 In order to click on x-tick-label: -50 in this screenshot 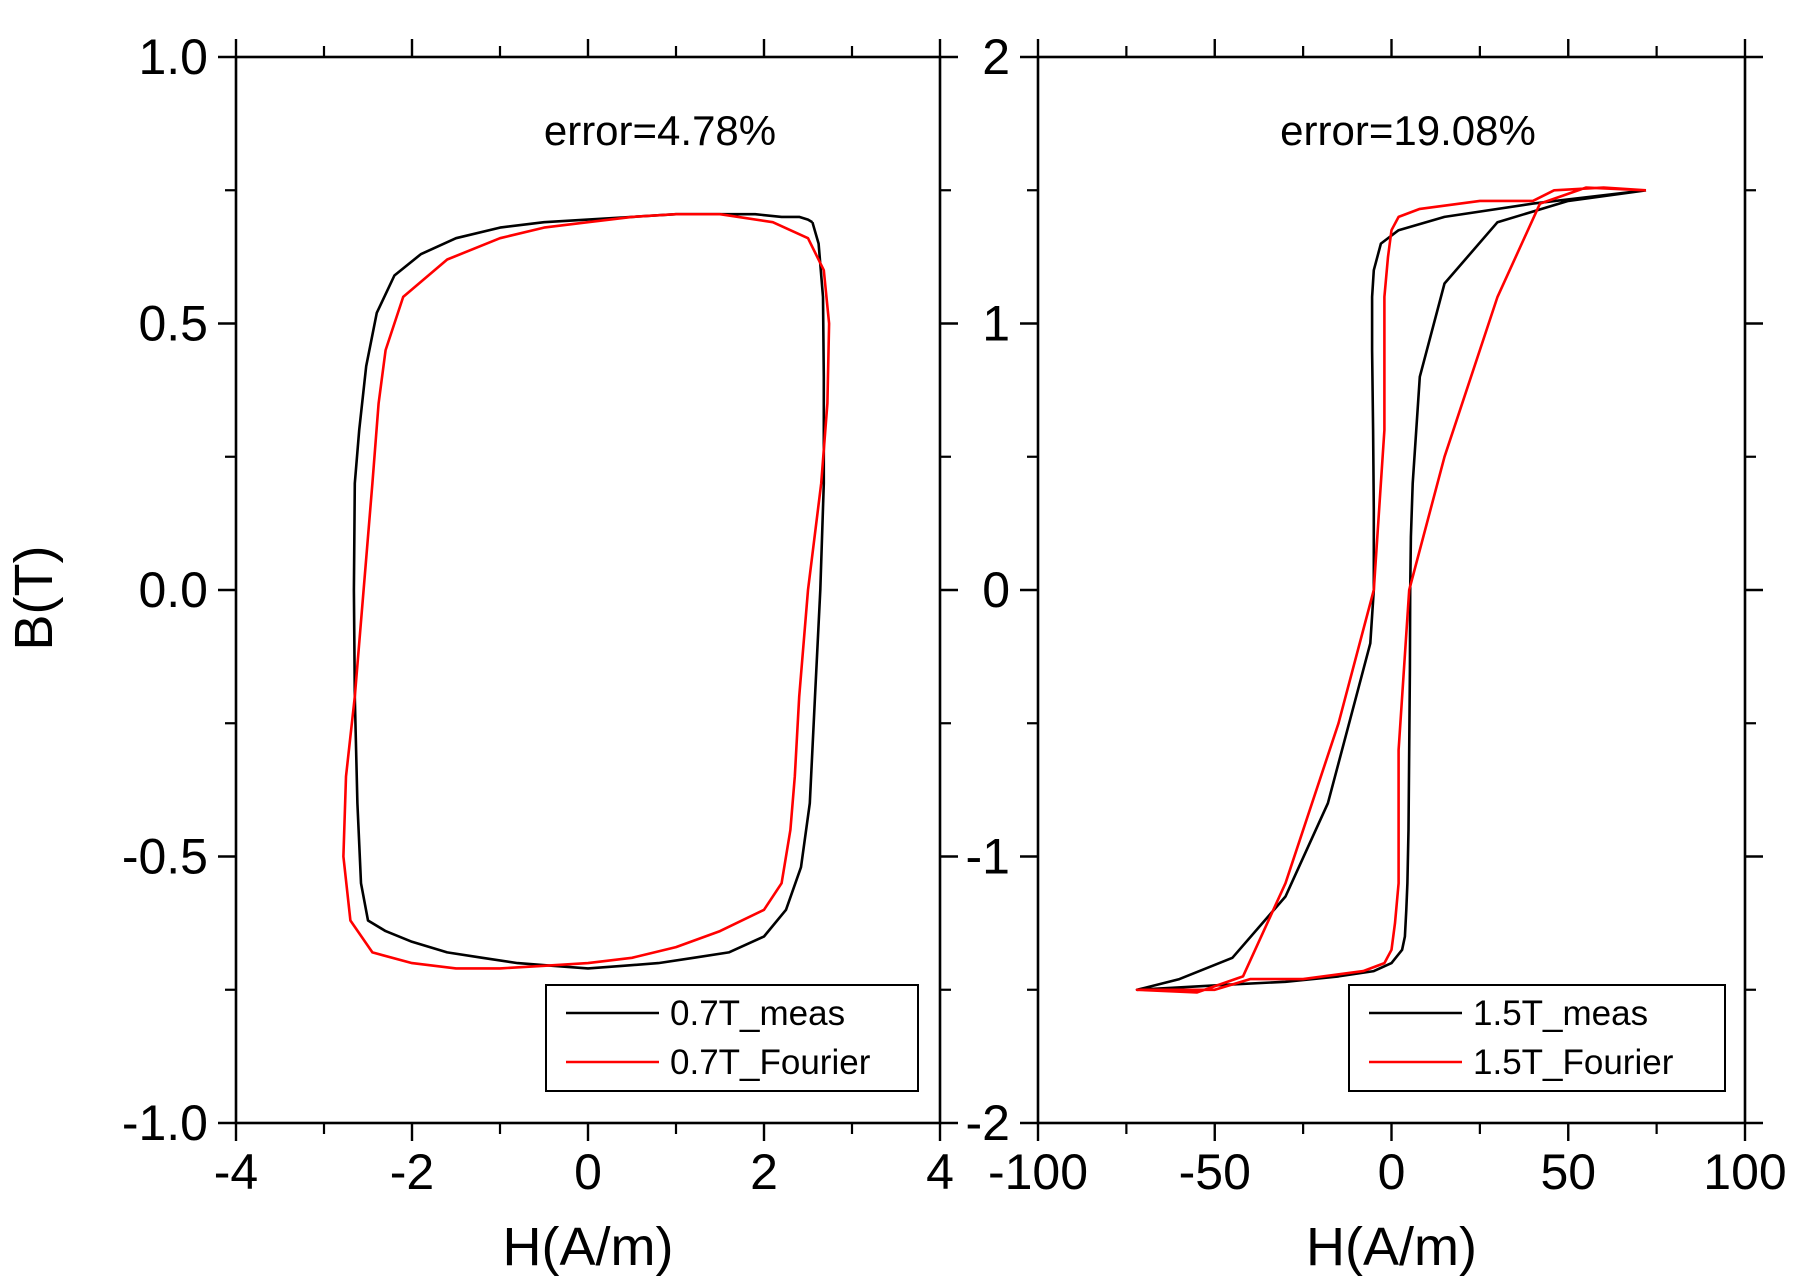, I will do `click(1215, 1172)`.